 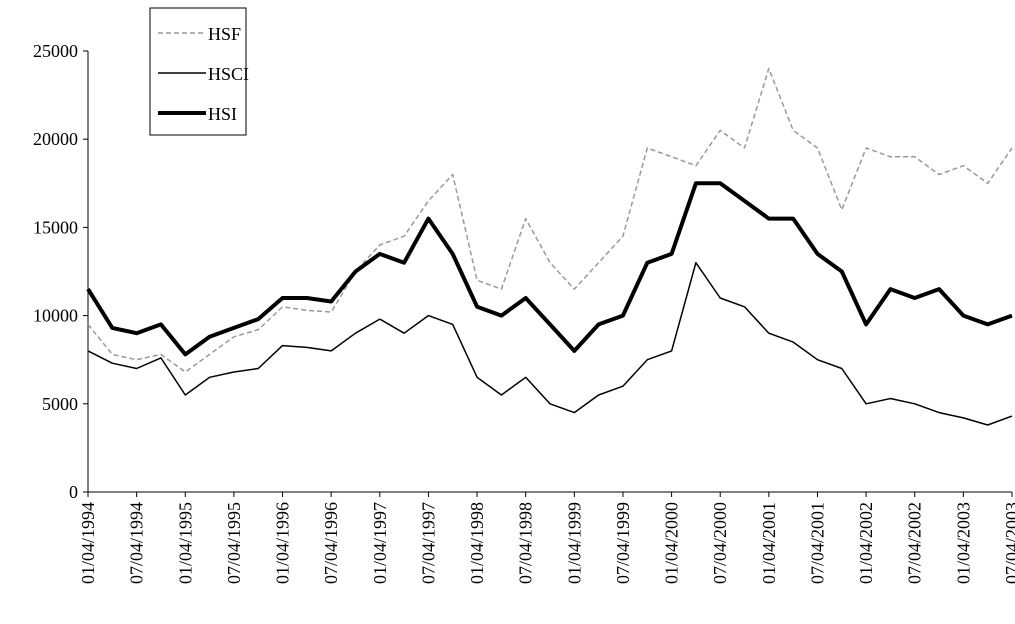 What do you see at coordinates (55, 227) in the screenshot?
I see `y-tick-label: 15000` at bounding box center [55, 227].